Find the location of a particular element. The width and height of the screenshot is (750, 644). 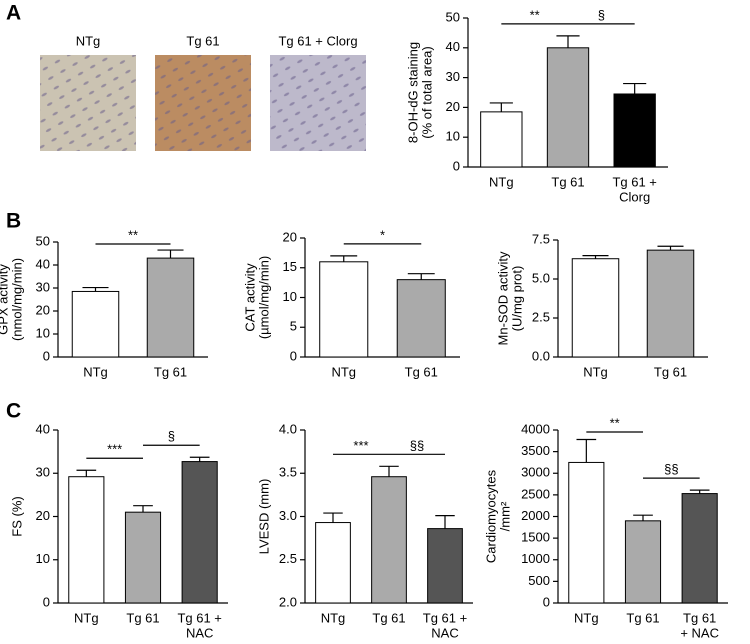

y-tick-label: 4.0 is located at coordinates (288, 428).